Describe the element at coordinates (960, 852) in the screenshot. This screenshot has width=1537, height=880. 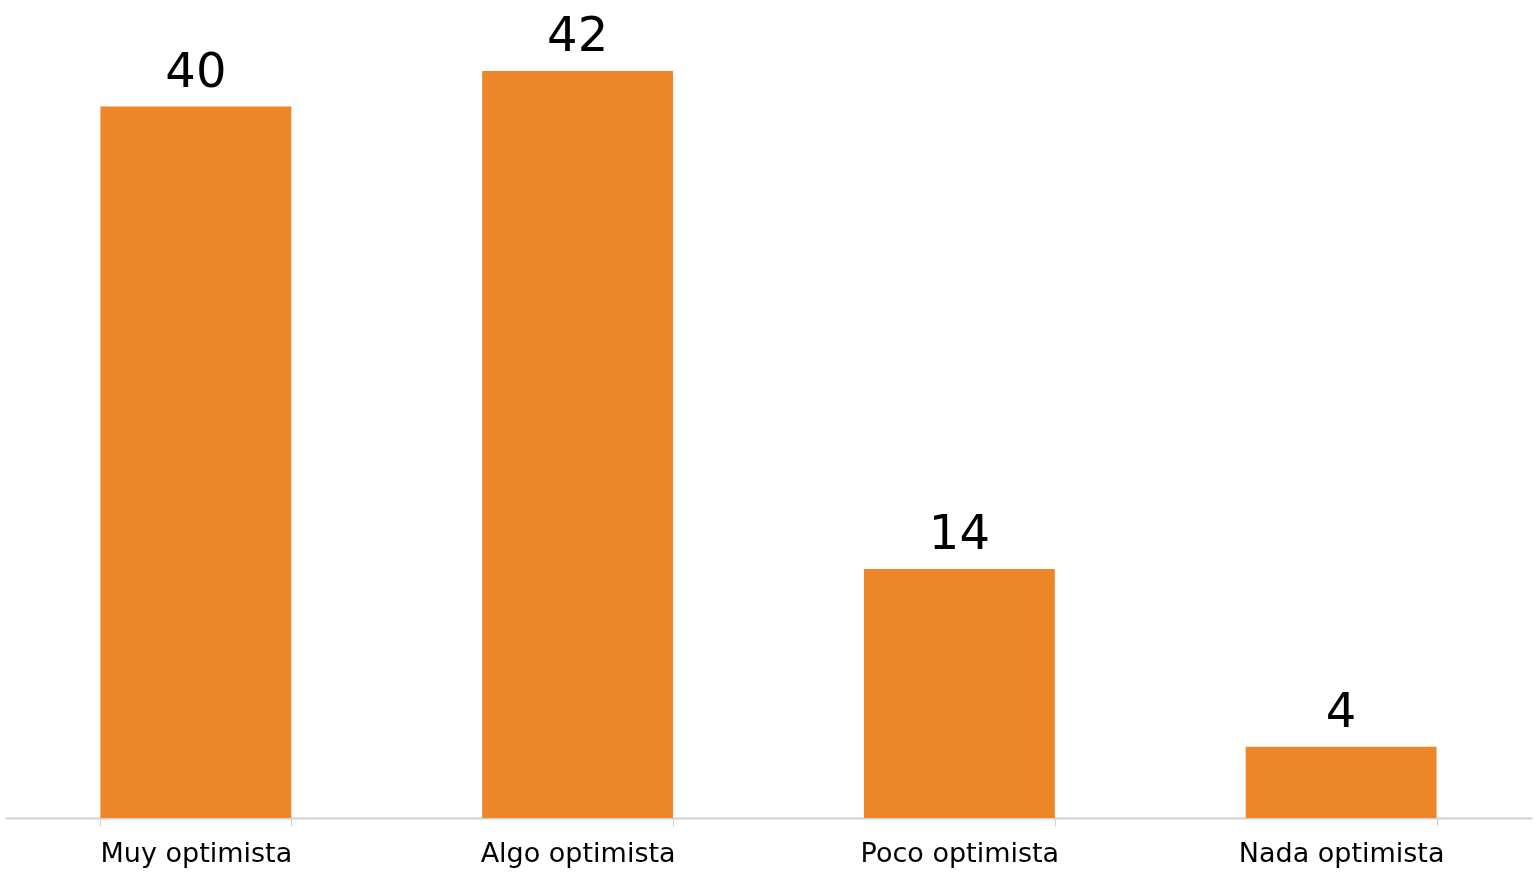
I see `x-tick-label: Poco optimista` at that location.